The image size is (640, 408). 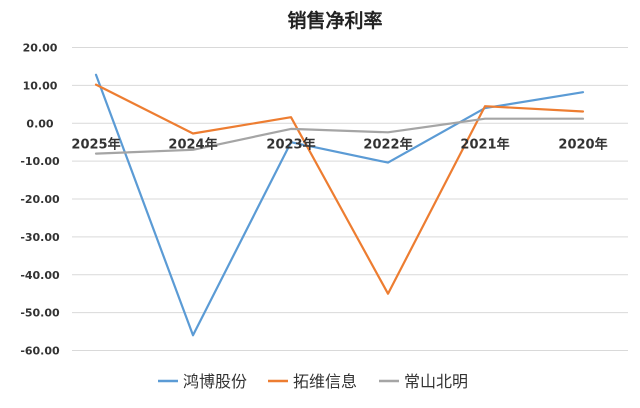 I want to click on chart-title: 销售净利率, so click(x=334, y=20).